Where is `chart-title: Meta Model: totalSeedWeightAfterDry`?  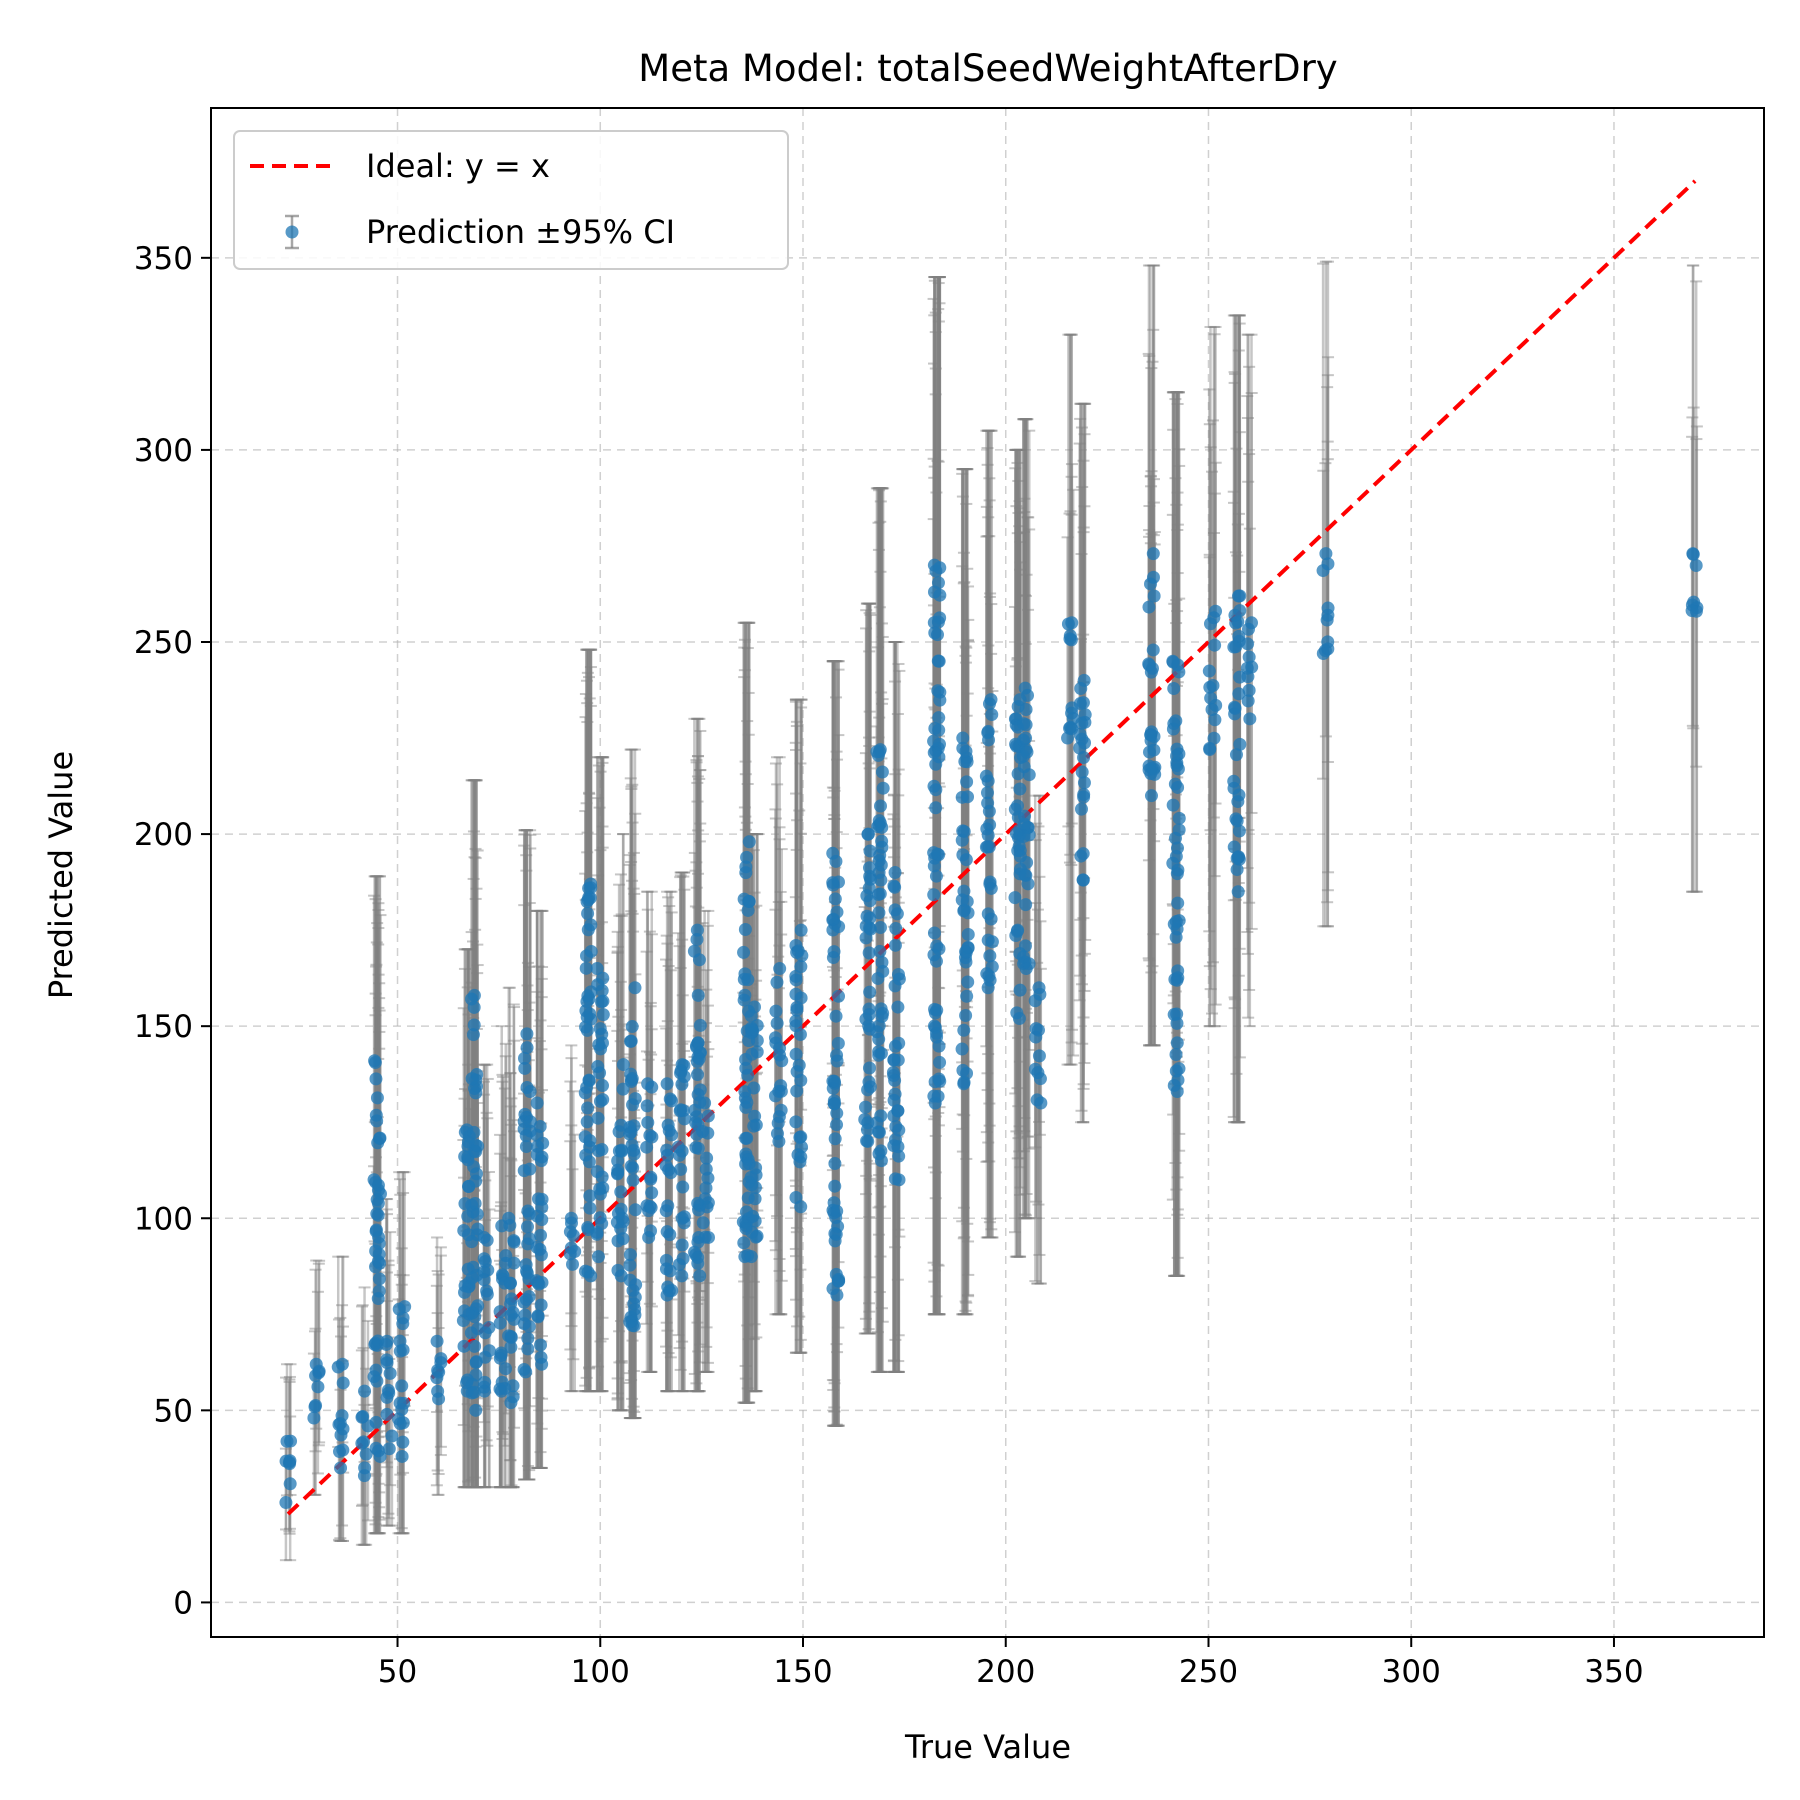
chart-title: Meta Model: totalSeedWeightAfterDry is located at coordinates (987, 68).